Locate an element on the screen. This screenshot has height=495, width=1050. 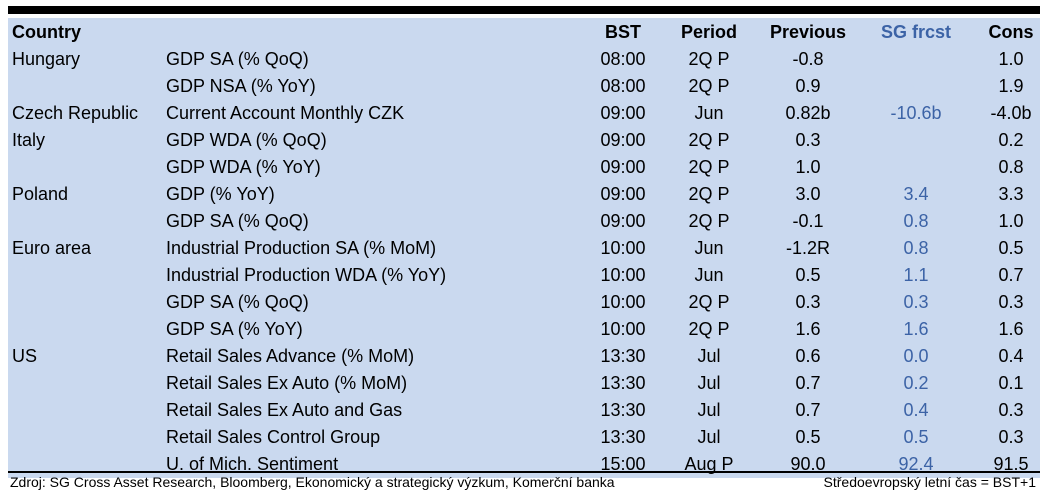
cell-indicator: Retail Sales Advance (% MoM) is located at coordinates (290, 356).